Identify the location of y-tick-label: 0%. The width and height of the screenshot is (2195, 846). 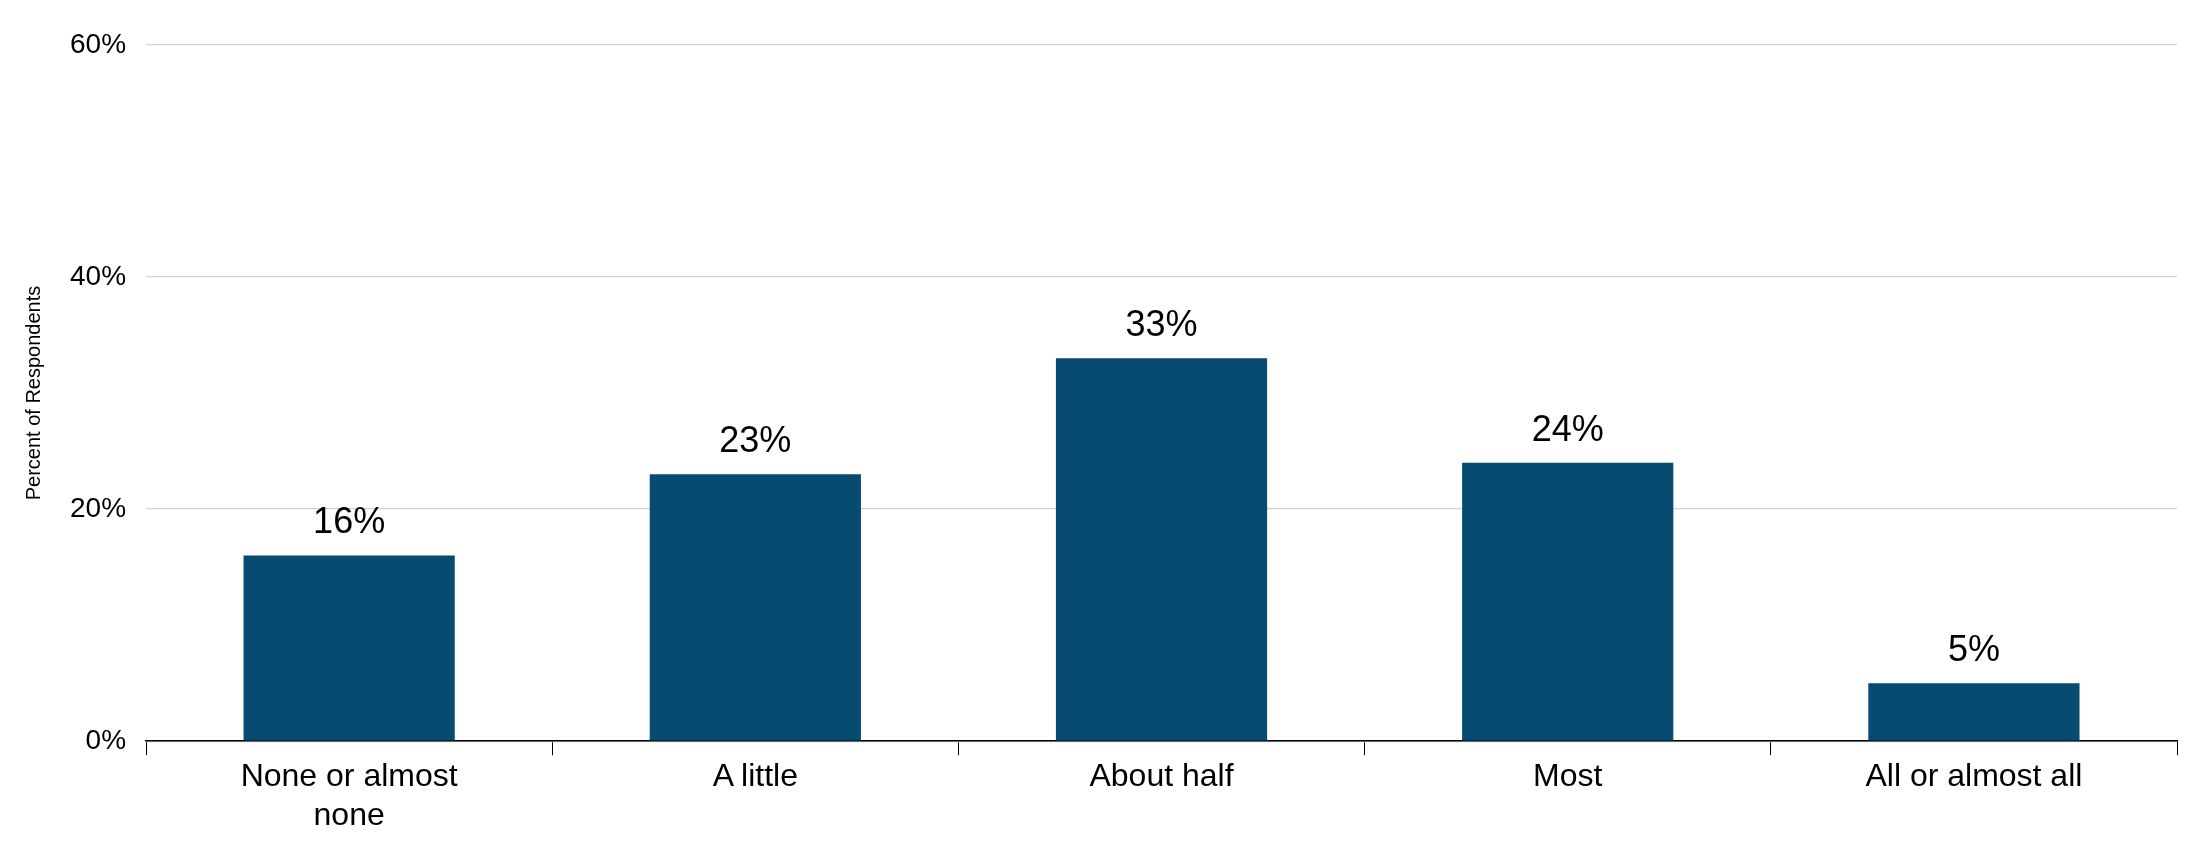
(106, 739).